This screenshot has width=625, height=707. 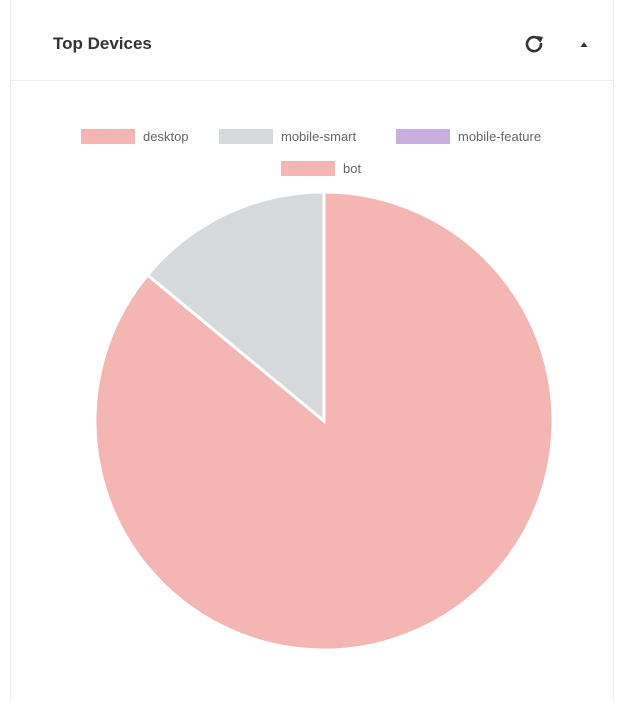 I want to click on collapse-button, so click(x=584, y=44).